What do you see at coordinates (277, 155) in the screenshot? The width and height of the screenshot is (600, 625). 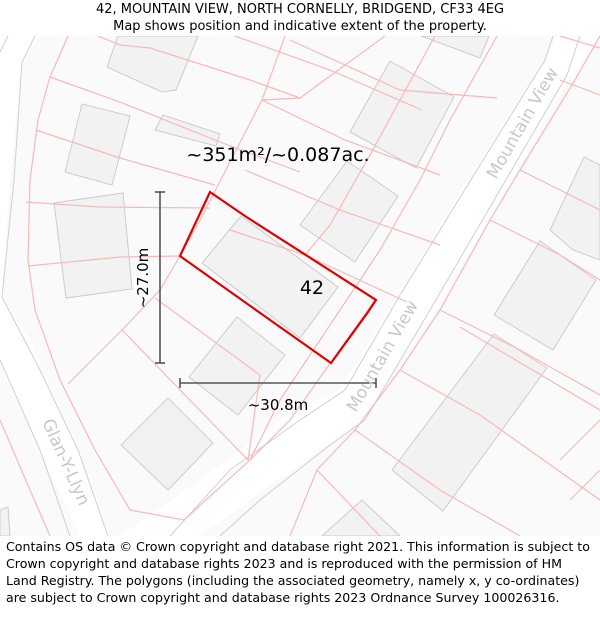 I see `area-label: ~351m²/~0.087ac.` at bounding box center [277, 155].